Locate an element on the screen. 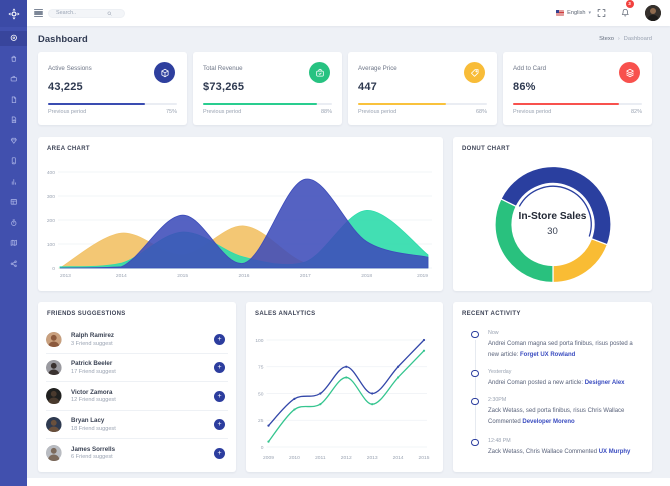  page-header: Dashboard Stexo › Dashboard is located at coordinates (345, 40).